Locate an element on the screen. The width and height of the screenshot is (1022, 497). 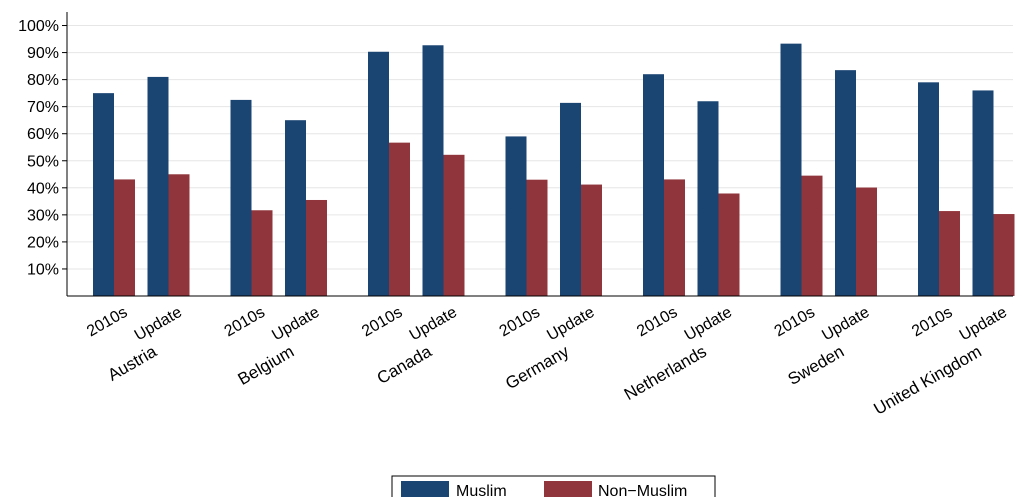
y-tick-label: 40% is located at coordinates (43, 188).